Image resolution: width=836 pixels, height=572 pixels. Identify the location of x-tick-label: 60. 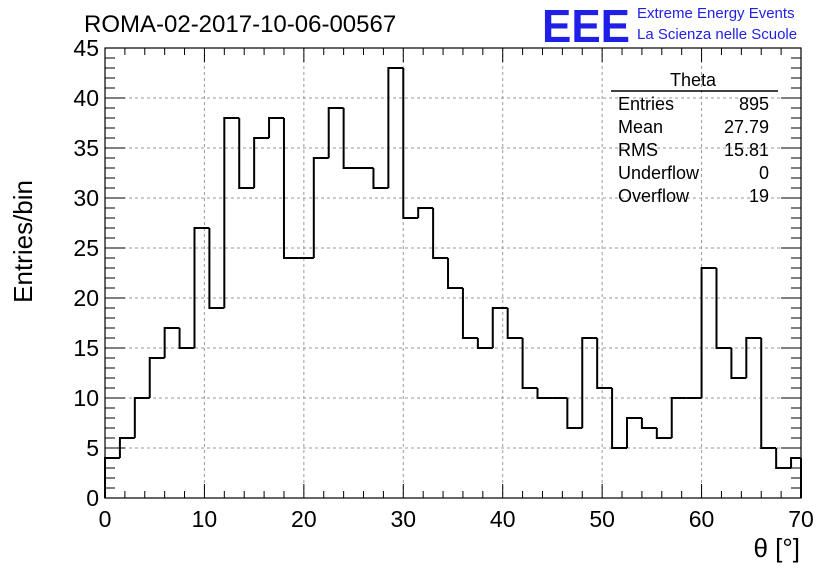
(702, 519).